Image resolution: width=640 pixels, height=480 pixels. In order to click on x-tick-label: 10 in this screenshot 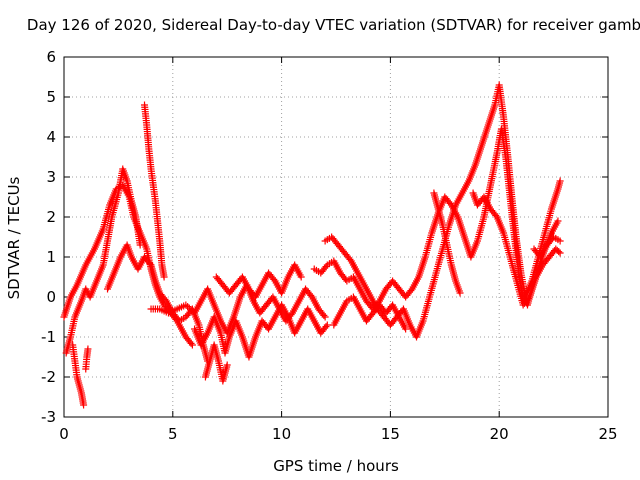, I will do `click(281, 434)`.